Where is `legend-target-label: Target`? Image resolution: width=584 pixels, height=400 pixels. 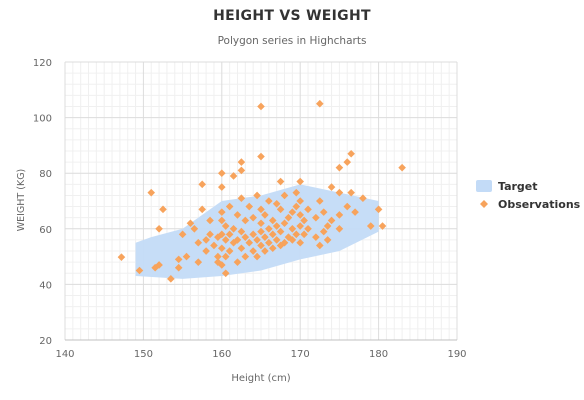 legend-target-label: Target is located at coordinates (518, 186).